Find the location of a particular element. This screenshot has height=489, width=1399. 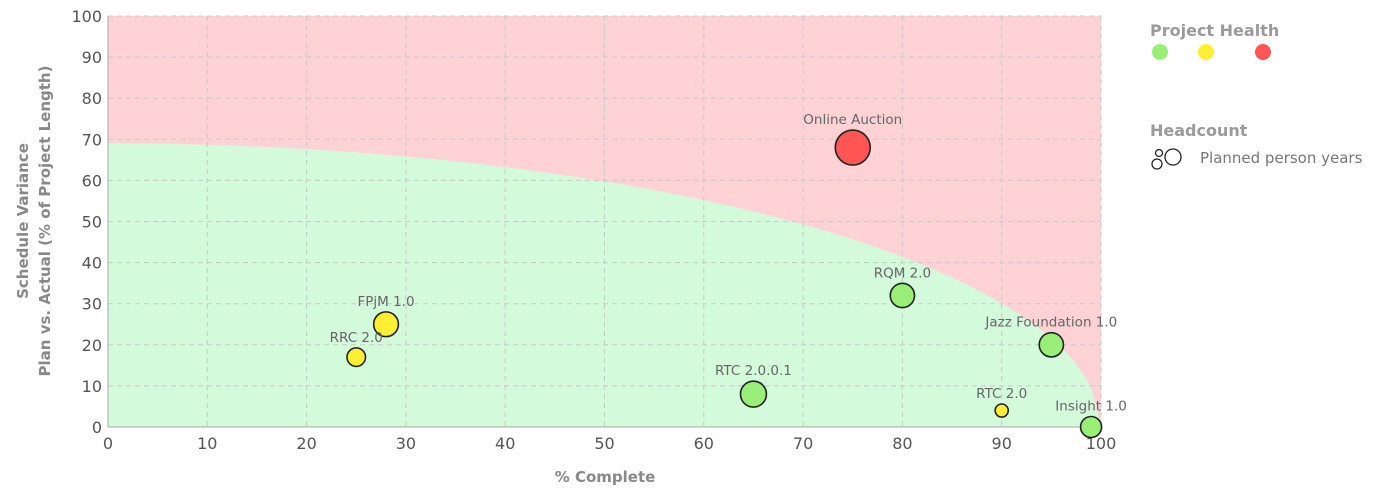

y-tick-label: 20 is located at coordinates (92, 345).